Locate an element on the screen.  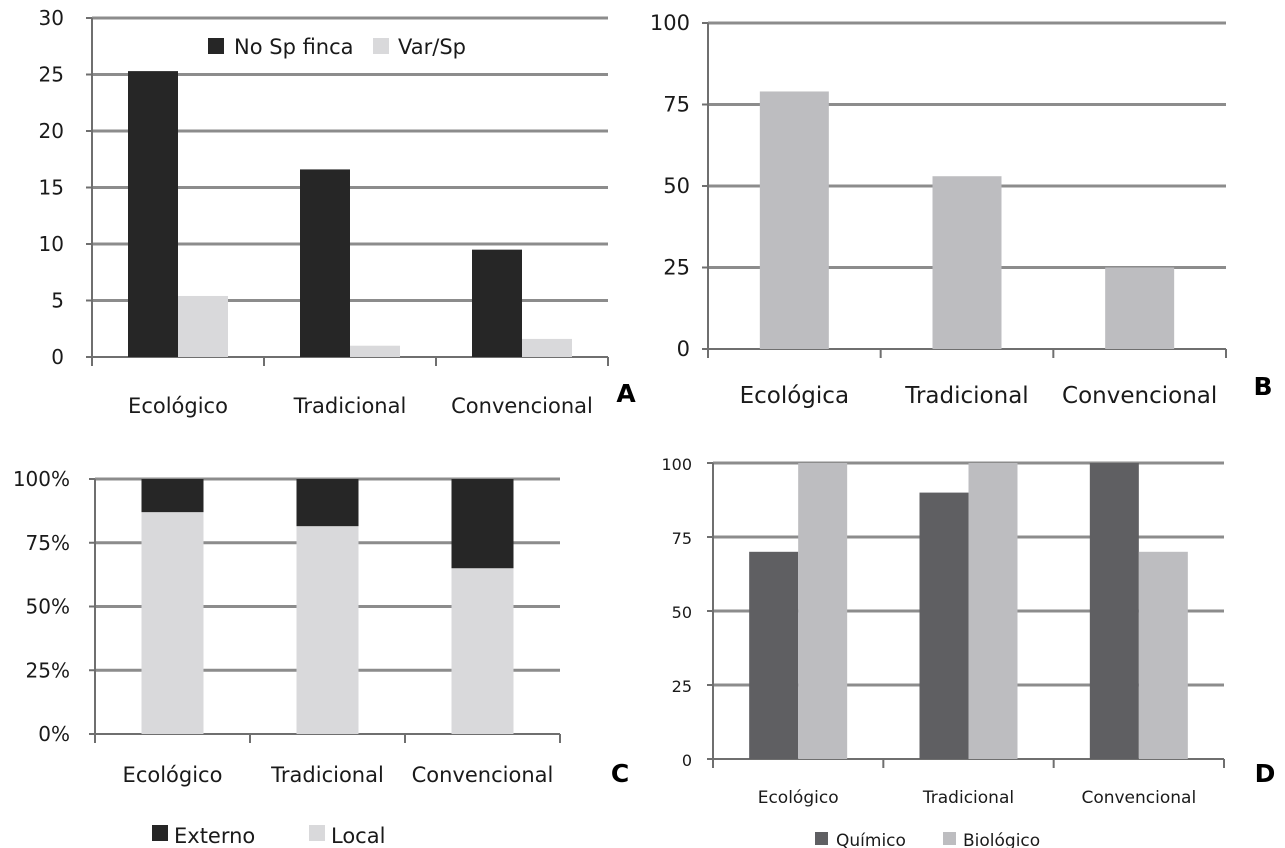
y-tick-label: 20 is located at coordinates (51, 131).